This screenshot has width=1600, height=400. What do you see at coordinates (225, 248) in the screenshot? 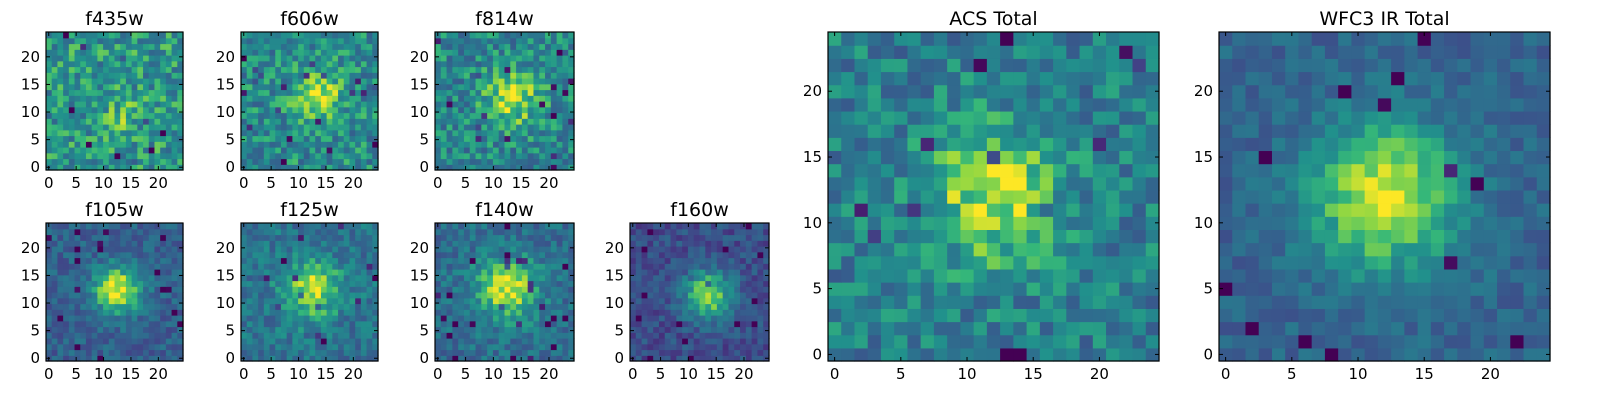
I see `y-tick-label: 20` at bounding box center [225, 248].